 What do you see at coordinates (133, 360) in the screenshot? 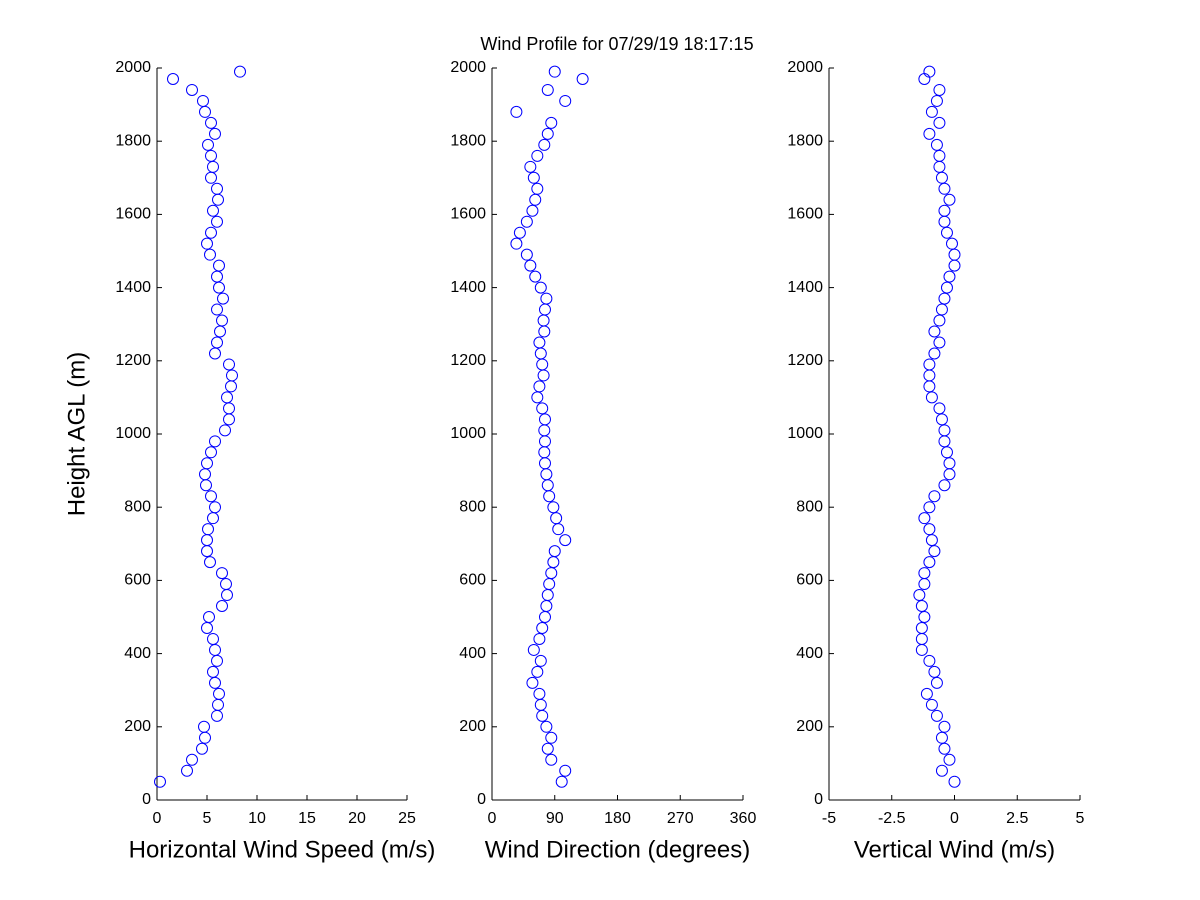
I see `y-tick-label: 1200` at bounding box center [133, 360].